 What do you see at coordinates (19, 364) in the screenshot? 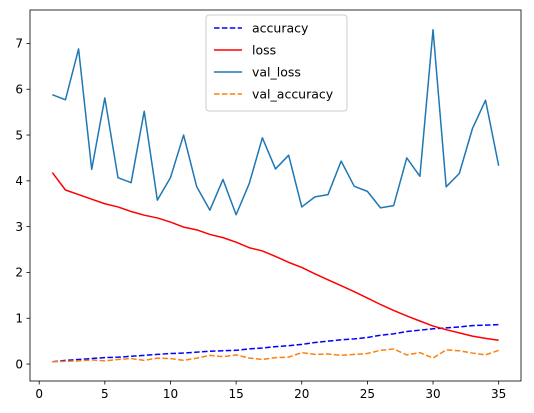
I see `y-tick-label: 0` at bounding box center [19, 364].